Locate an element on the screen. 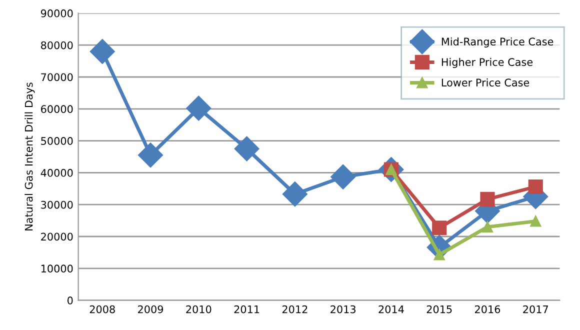  x-tick-label: 2014 is located at coordinates (391, 309).